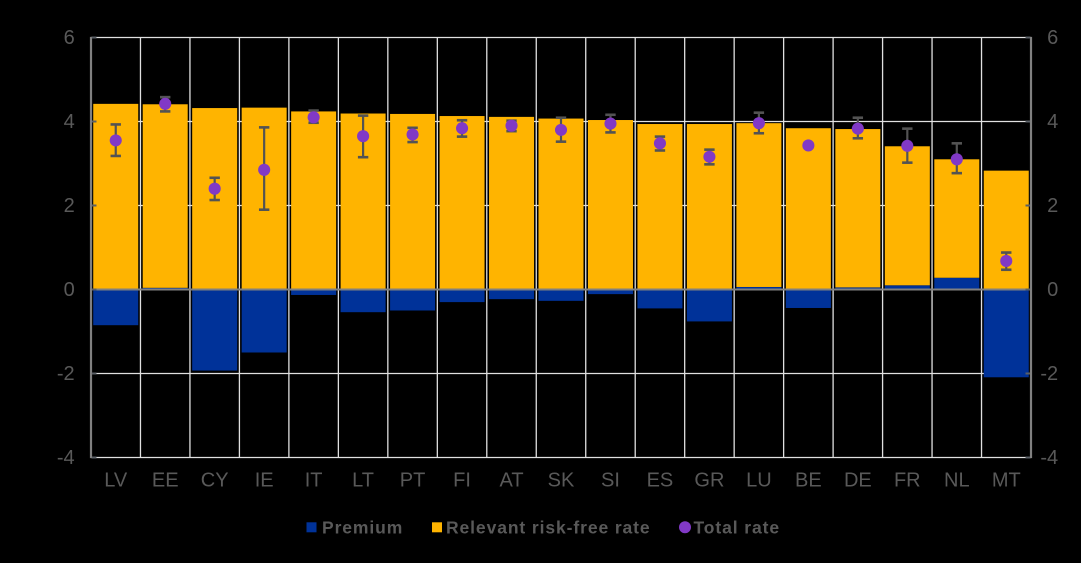  Describe the element at coordinates (511, 481) in the screenshot. I see `svg-text: AT` at that location.